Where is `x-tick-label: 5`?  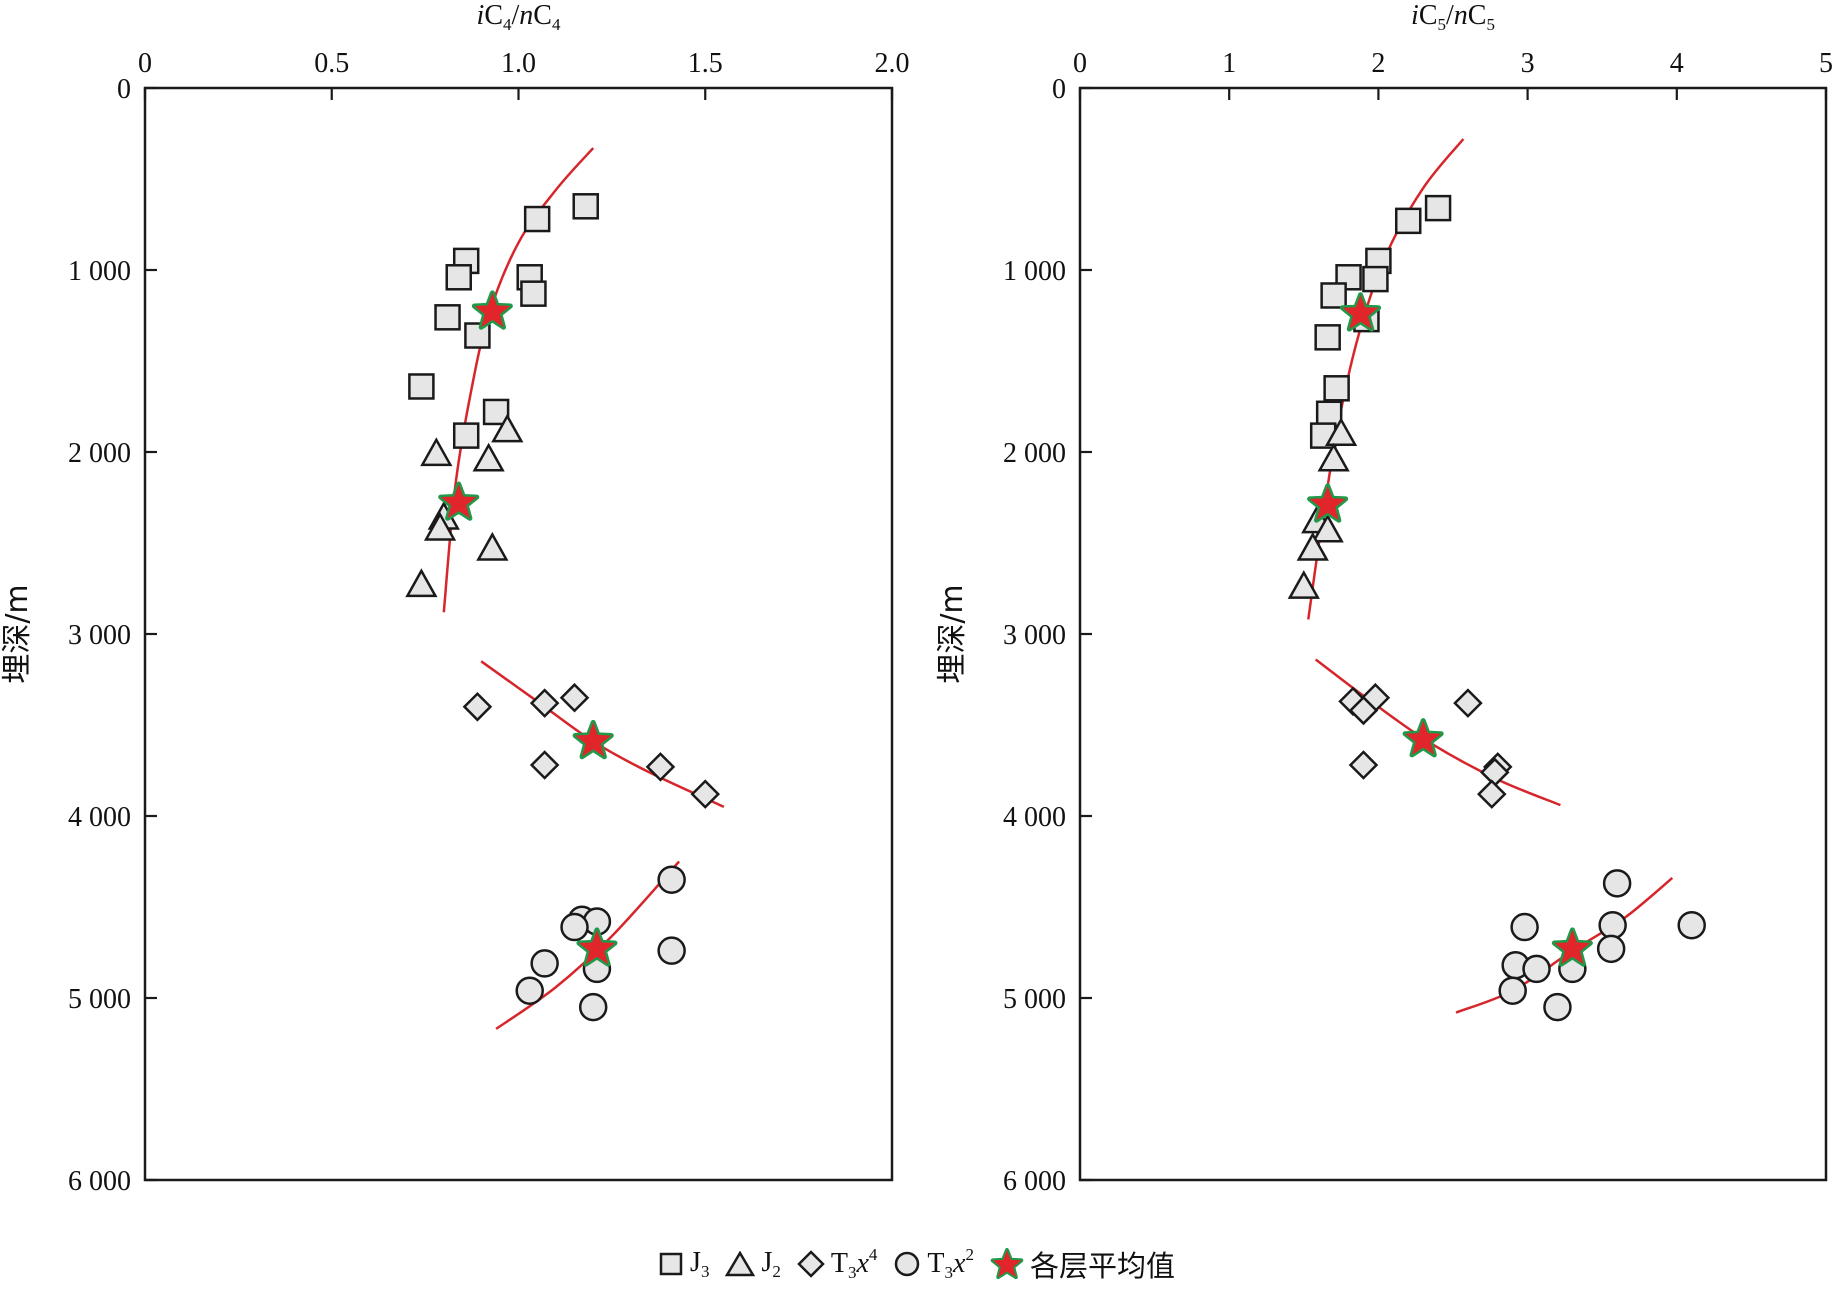
x-tick-label: 5 is located at coordinates (1826, 63).